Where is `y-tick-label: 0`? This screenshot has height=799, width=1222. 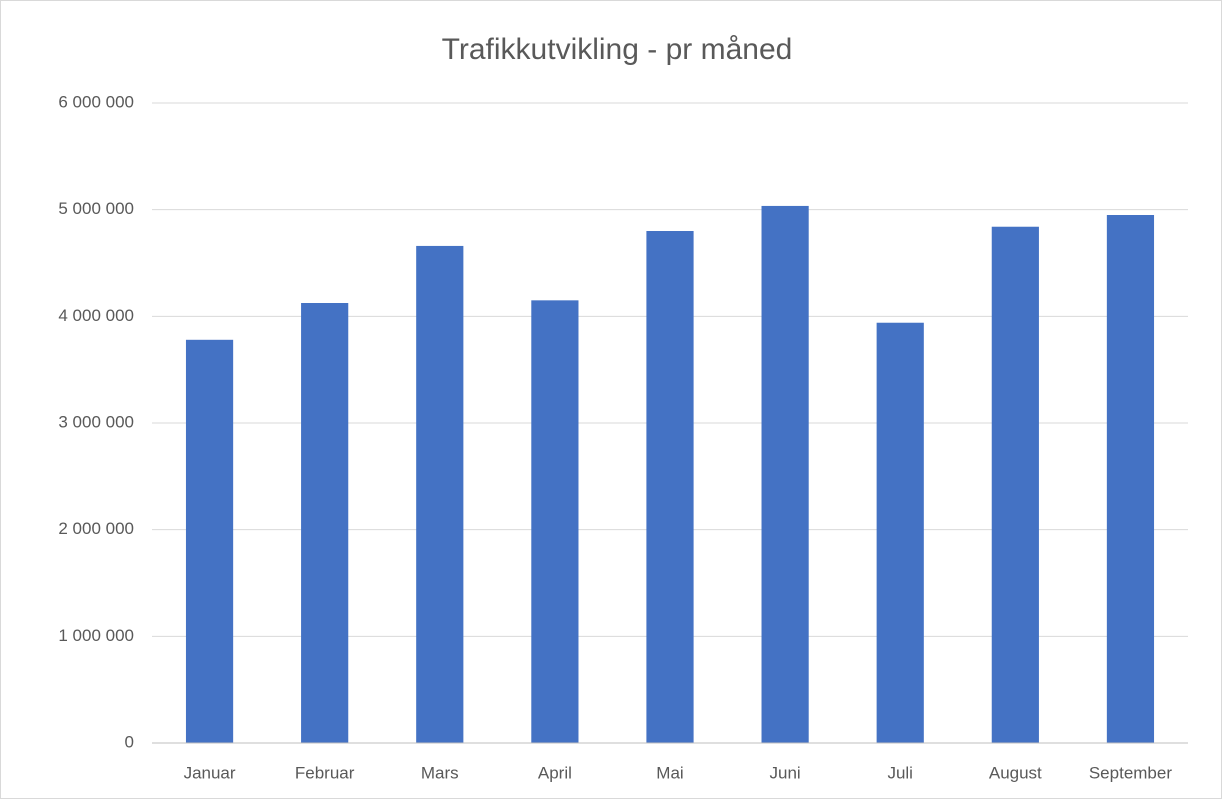
y-tick-label: 0 is located at coordinates (129, 741).